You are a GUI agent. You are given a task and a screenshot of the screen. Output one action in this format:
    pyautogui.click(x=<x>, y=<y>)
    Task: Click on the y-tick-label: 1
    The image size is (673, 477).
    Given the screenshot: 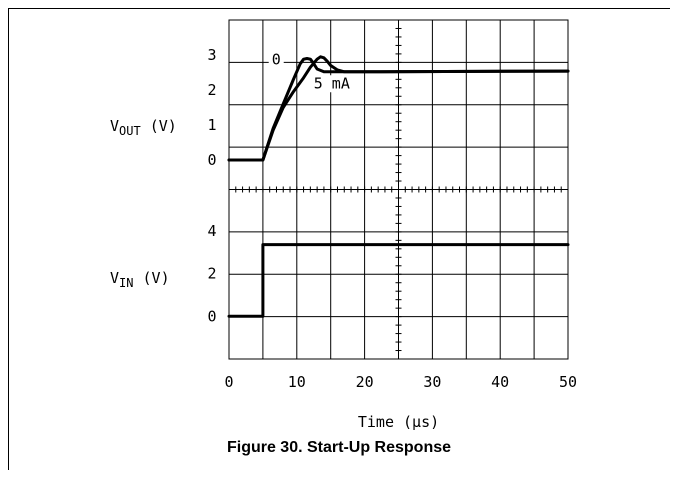 What is the action you would take?
    pyautogui.click(x=211, y=125)
    